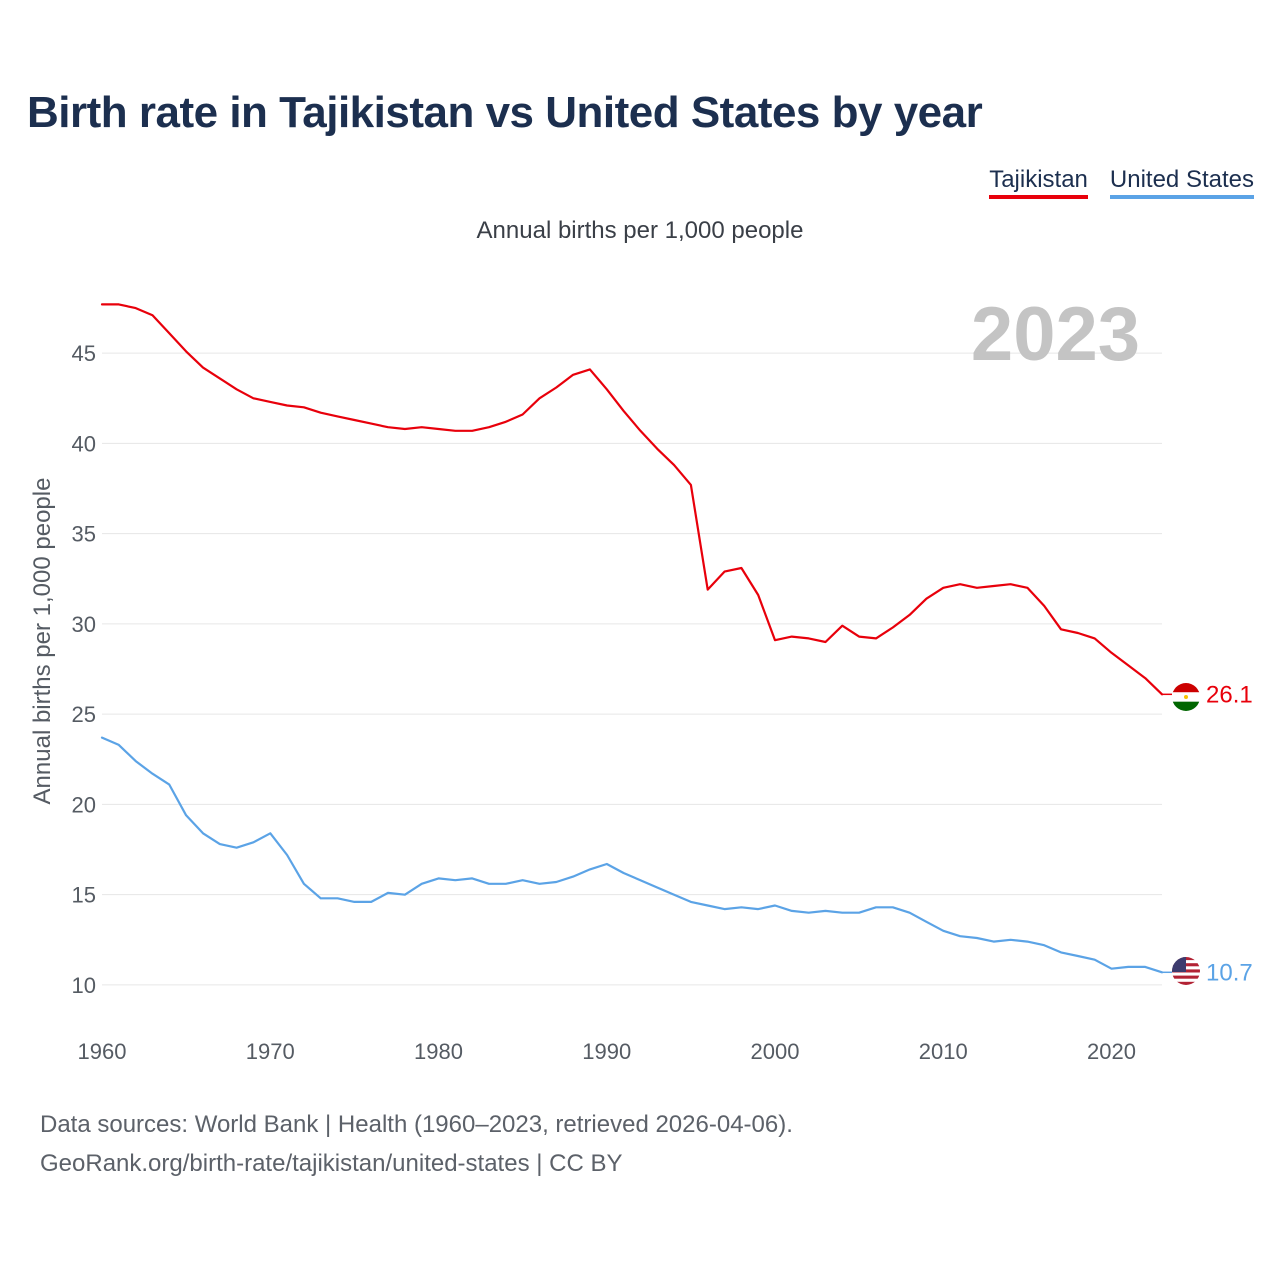 The image size is (1280, 1280). I want to click on x-tick-label-2000: 2000, so click(775, 1051).